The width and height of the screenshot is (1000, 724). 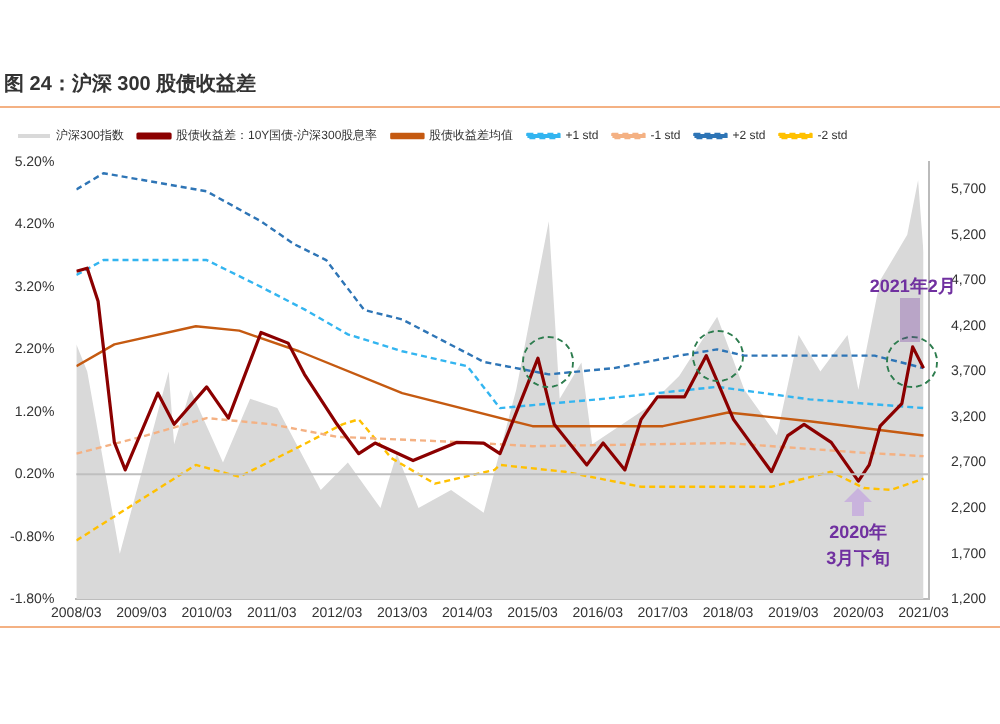 I want to click on chart-title: 图 24：沪深 300 股债收益差, so click(x=130, y=83).